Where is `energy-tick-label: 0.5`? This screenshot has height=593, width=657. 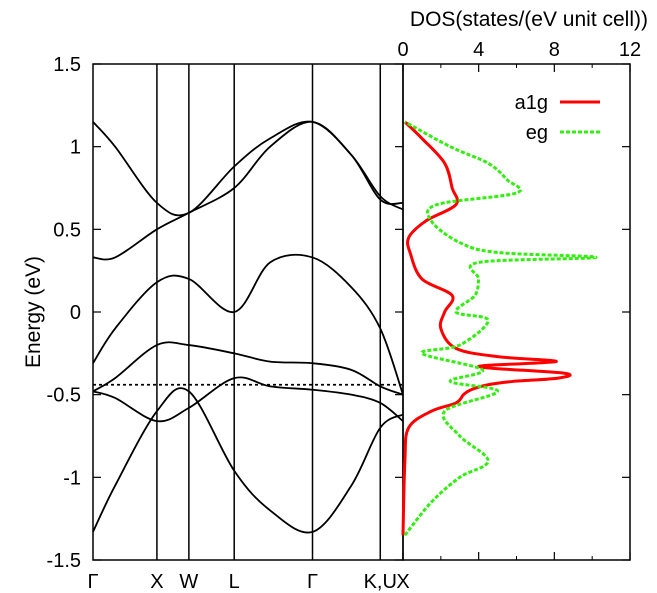
energy-tick-label: 0.5 is located at coordinates (67, 230).